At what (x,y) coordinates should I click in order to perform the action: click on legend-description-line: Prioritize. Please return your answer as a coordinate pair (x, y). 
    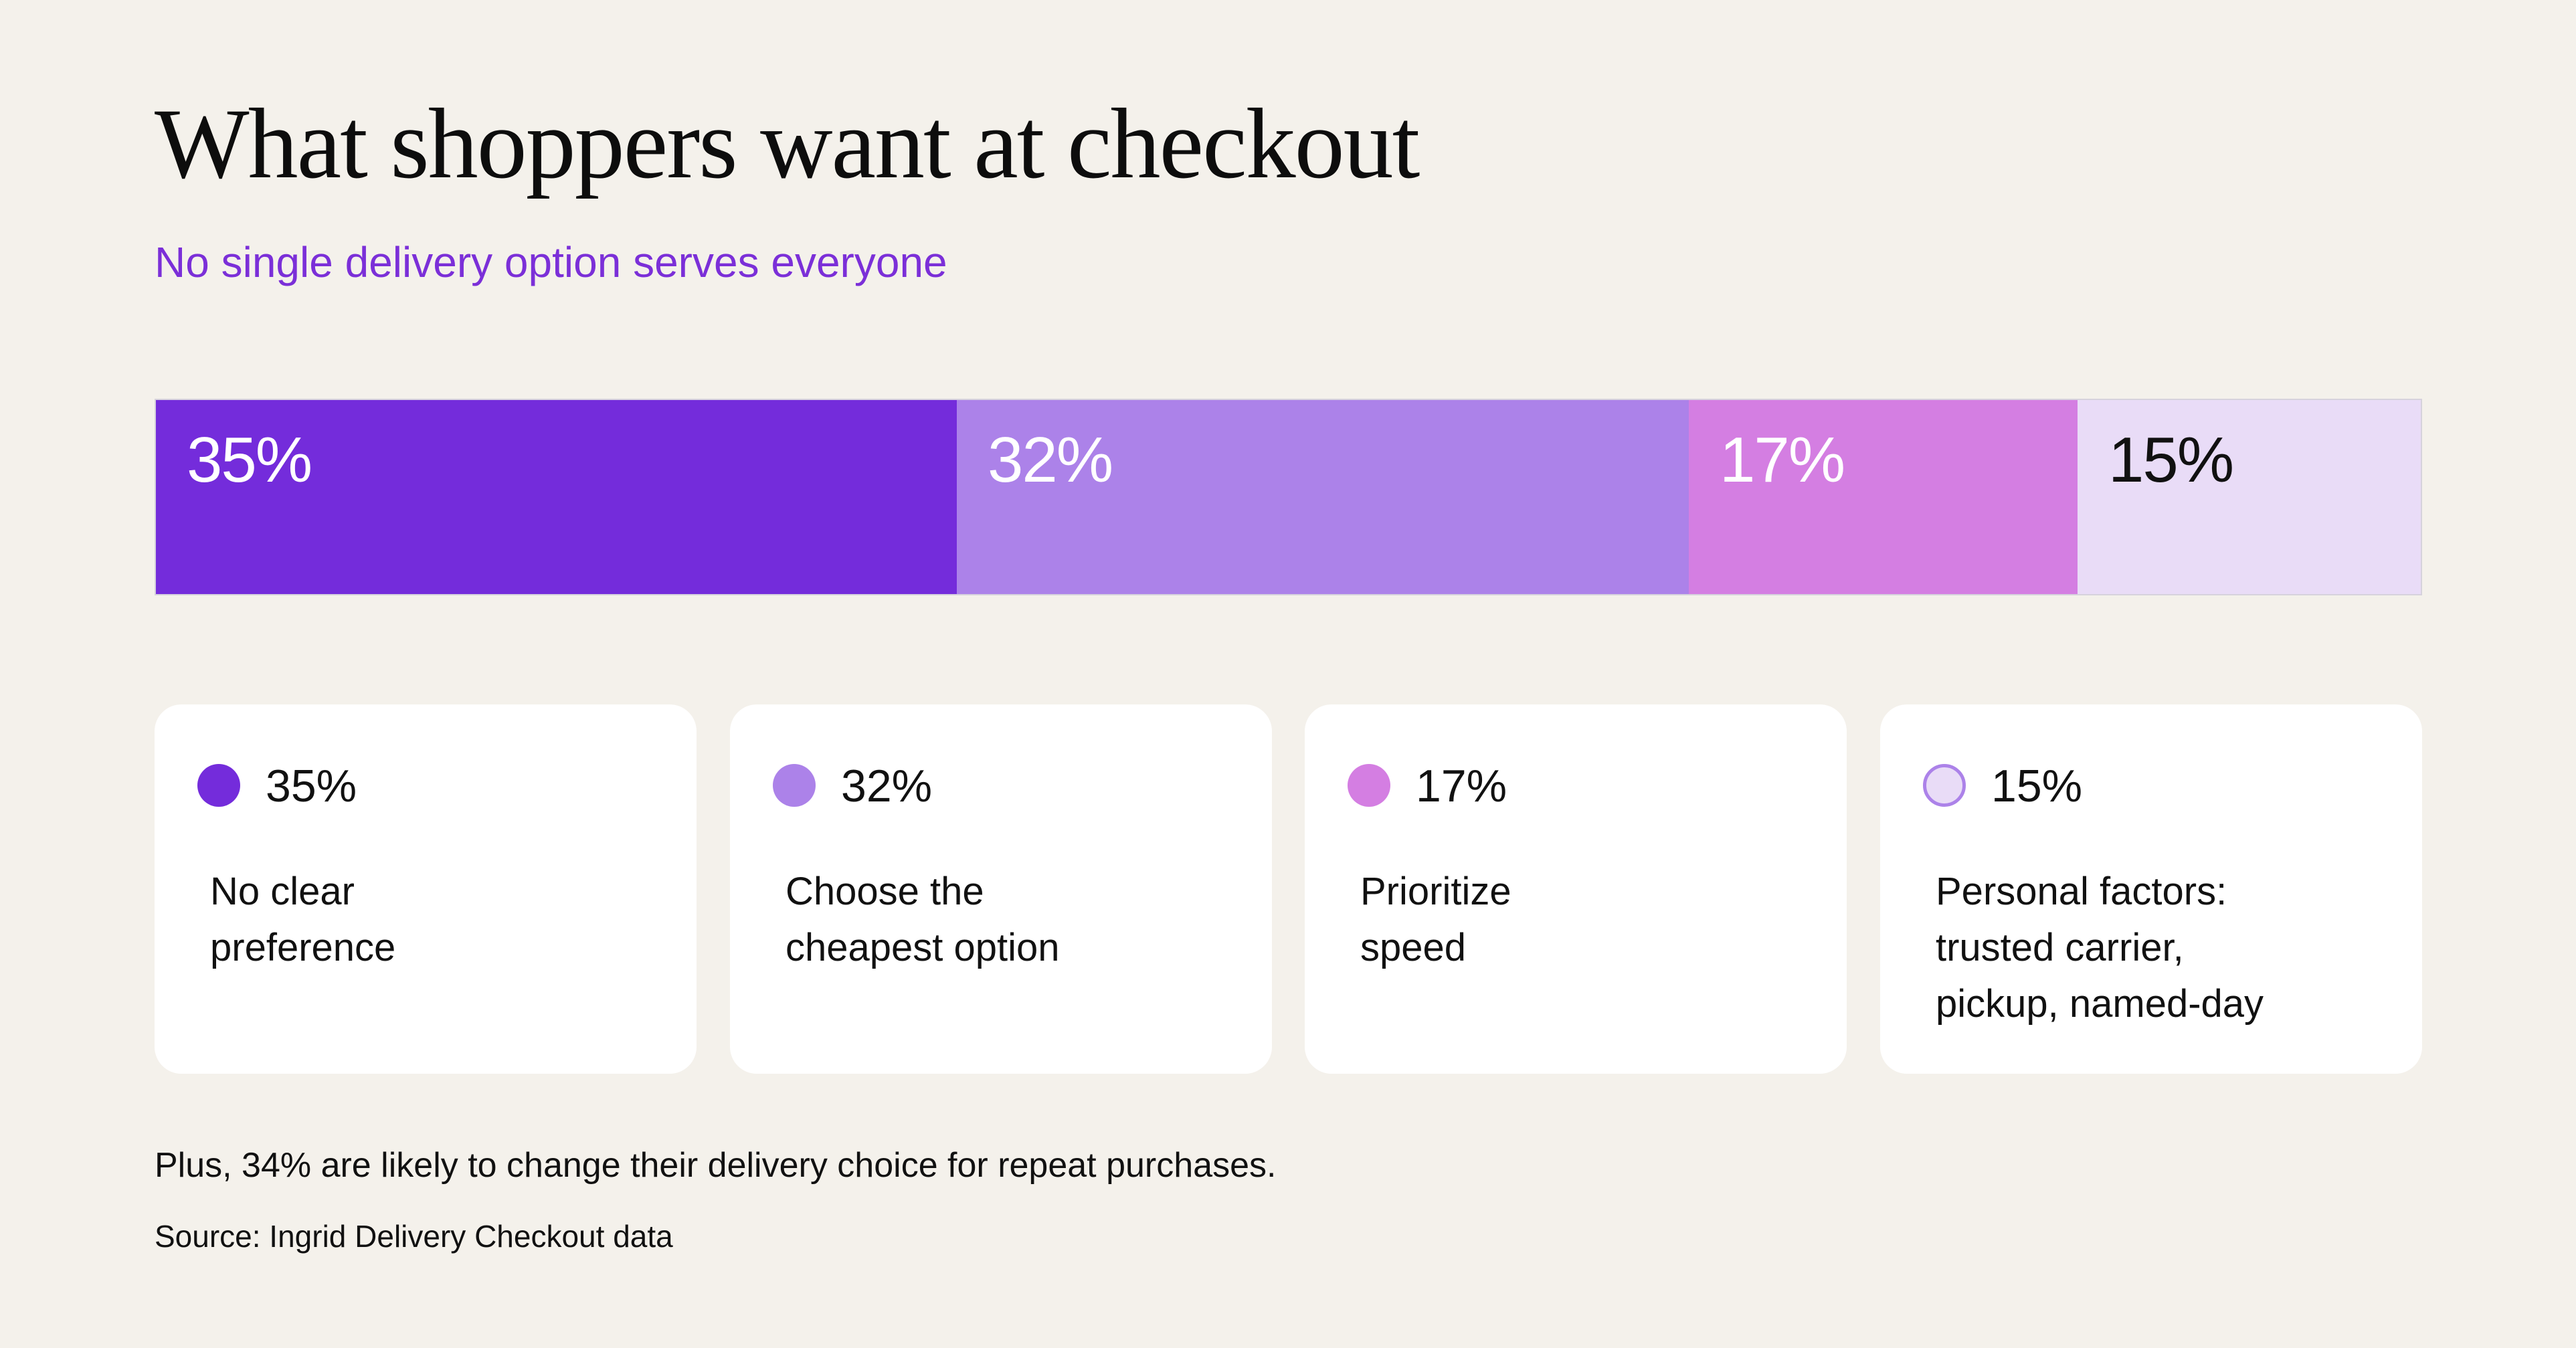
    Looking at the image, I should click on (1435, 892).